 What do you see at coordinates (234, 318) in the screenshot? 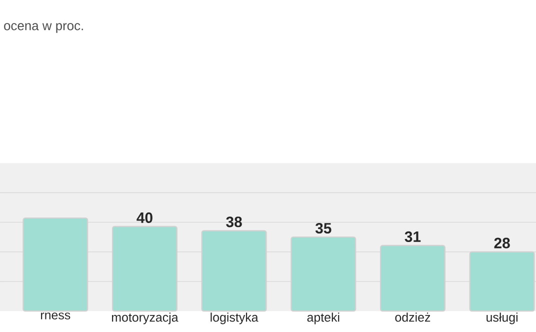
I see `x-tick-label: logistyka` at bounding box center [234, 318].